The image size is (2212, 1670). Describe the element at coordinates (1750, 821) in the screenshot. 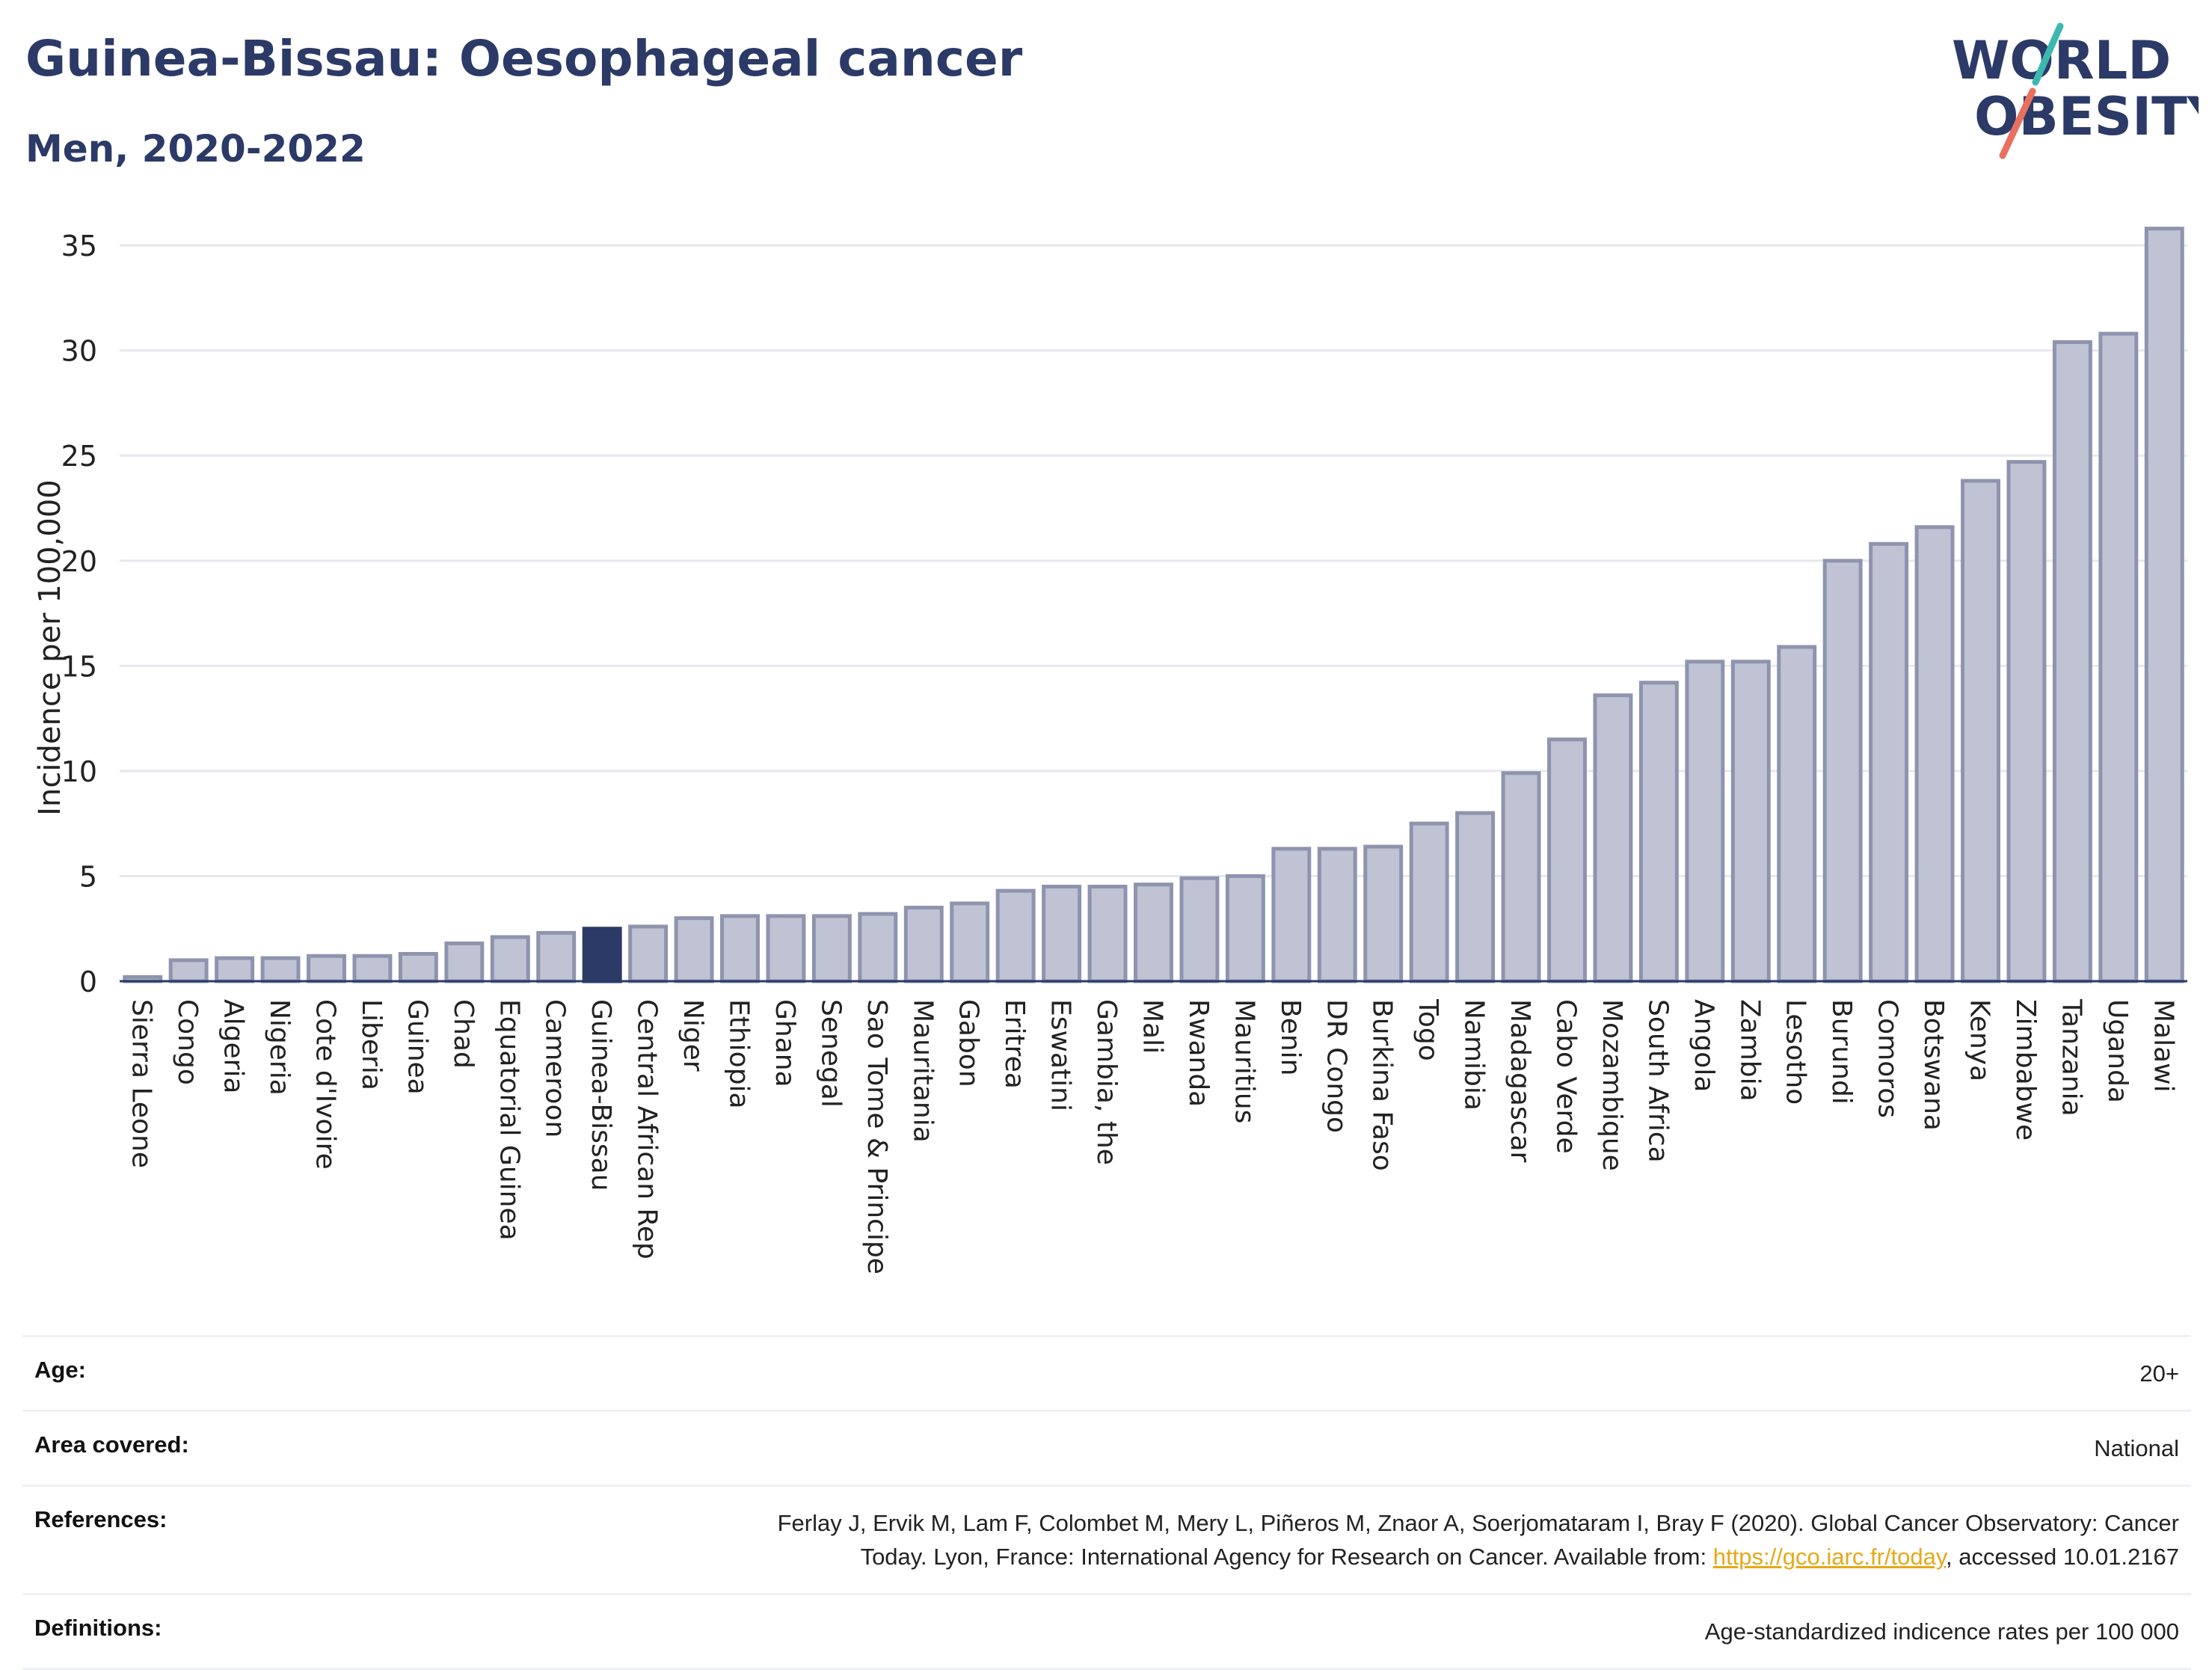

I see `bar-zambia` at that location.